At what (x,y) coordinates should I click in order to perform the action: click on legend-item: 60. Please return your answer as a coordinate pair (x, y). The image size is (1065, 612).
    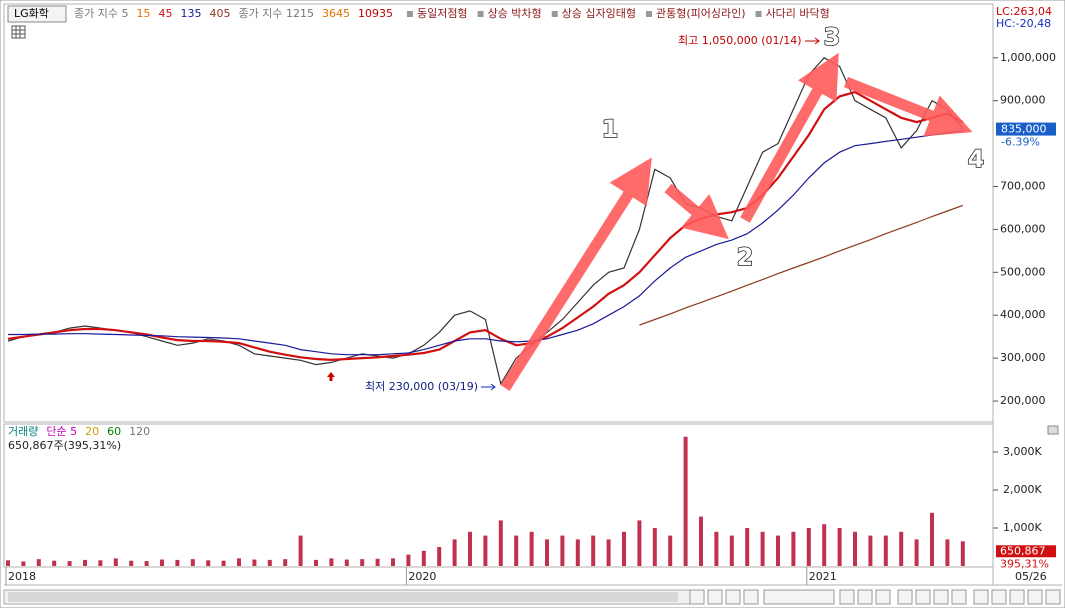
    Looking at the image, I should click on (114, 431).